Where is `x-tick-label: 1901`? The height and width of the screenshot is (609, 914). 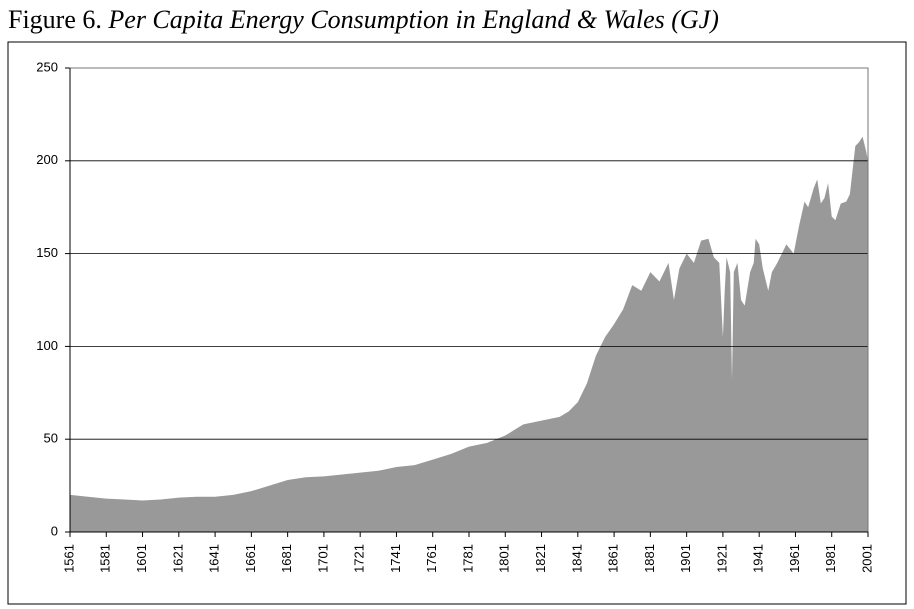
x-tick-label: 1901 is located at coordinates (685, 558).